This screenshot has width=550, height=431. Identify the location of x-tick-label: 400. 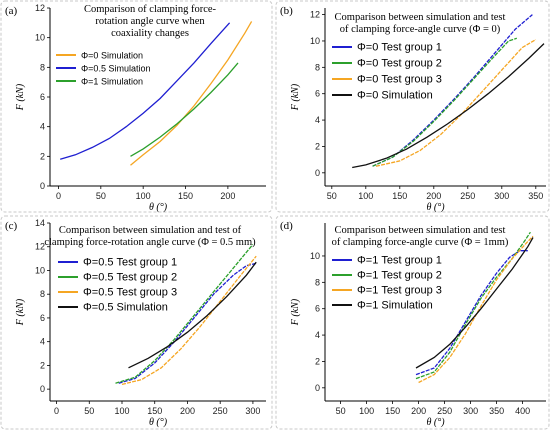
(522, 411).